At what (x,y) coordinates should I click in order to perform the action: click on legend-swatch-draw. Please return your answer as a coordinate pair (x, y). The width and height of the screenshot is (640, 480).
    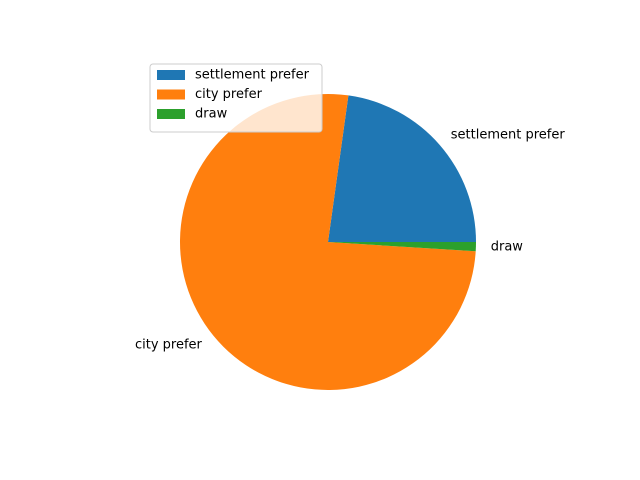
    Looking at the image, I should click on (171, 114).